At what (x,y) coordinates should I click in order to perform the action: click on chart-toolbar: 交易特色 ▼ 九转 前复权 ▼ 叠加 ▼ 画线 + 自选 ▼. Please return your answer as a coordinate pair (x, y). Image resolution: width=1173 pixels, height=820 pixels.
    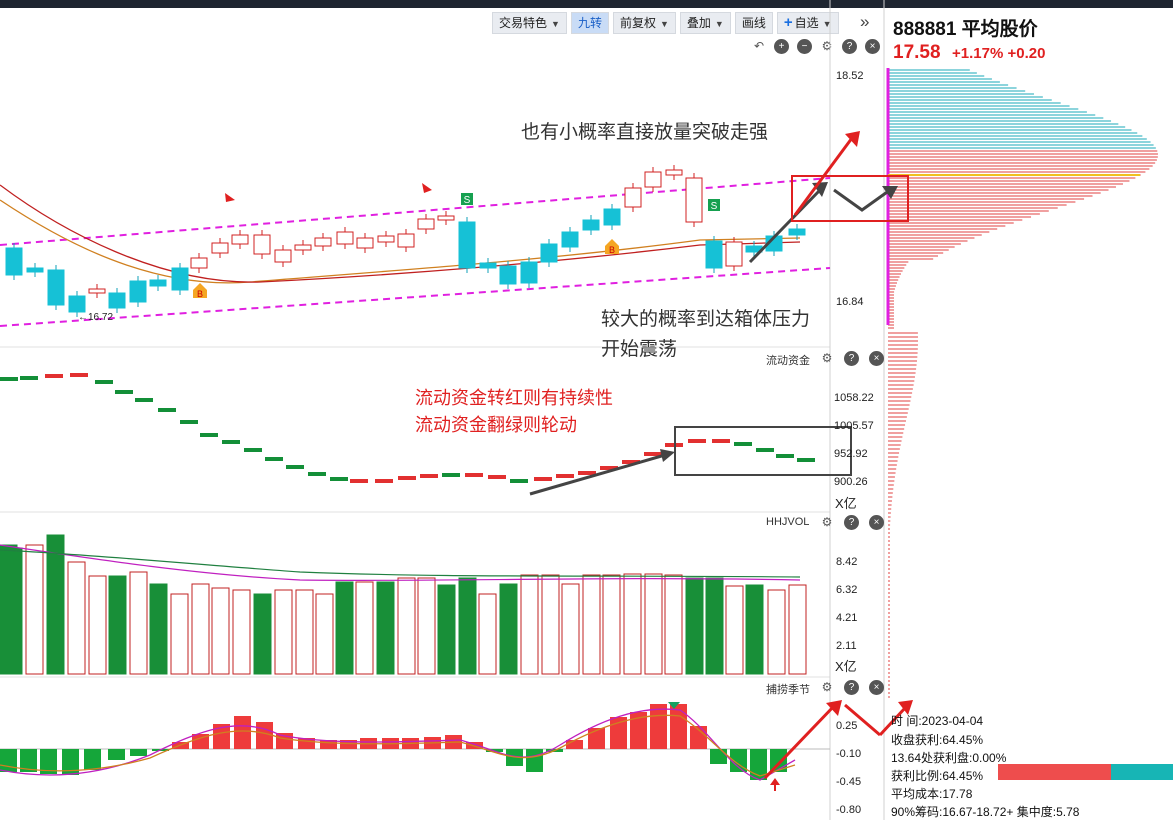
    Looking at the image, I should click on (665, 23).